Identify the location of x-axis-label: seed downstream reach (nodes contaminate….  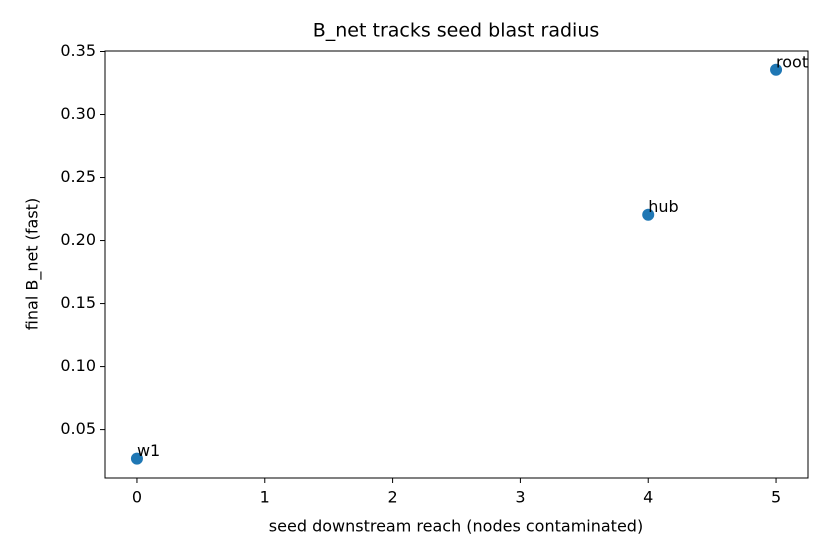
(456, 526).